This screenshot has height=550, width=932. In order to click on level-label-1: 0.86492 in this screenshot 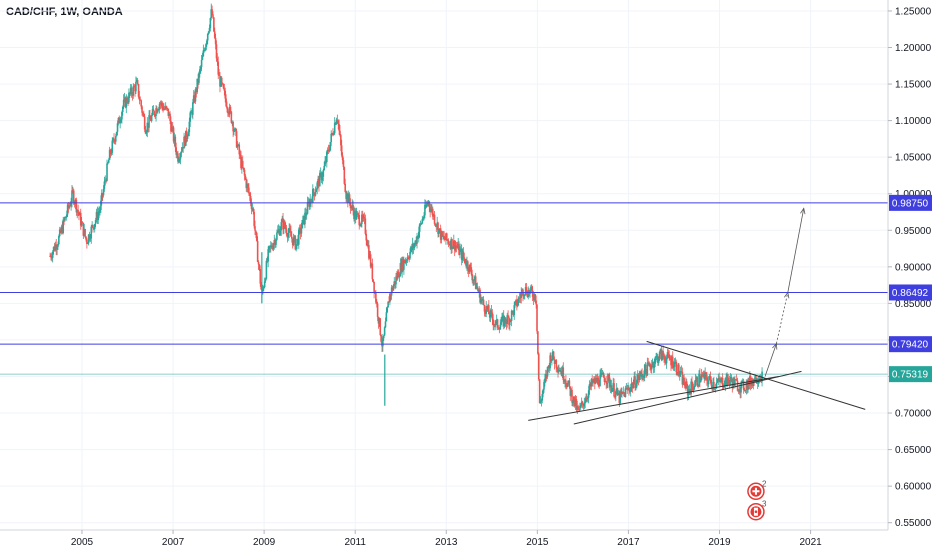, I will do `click(910, 293)`.